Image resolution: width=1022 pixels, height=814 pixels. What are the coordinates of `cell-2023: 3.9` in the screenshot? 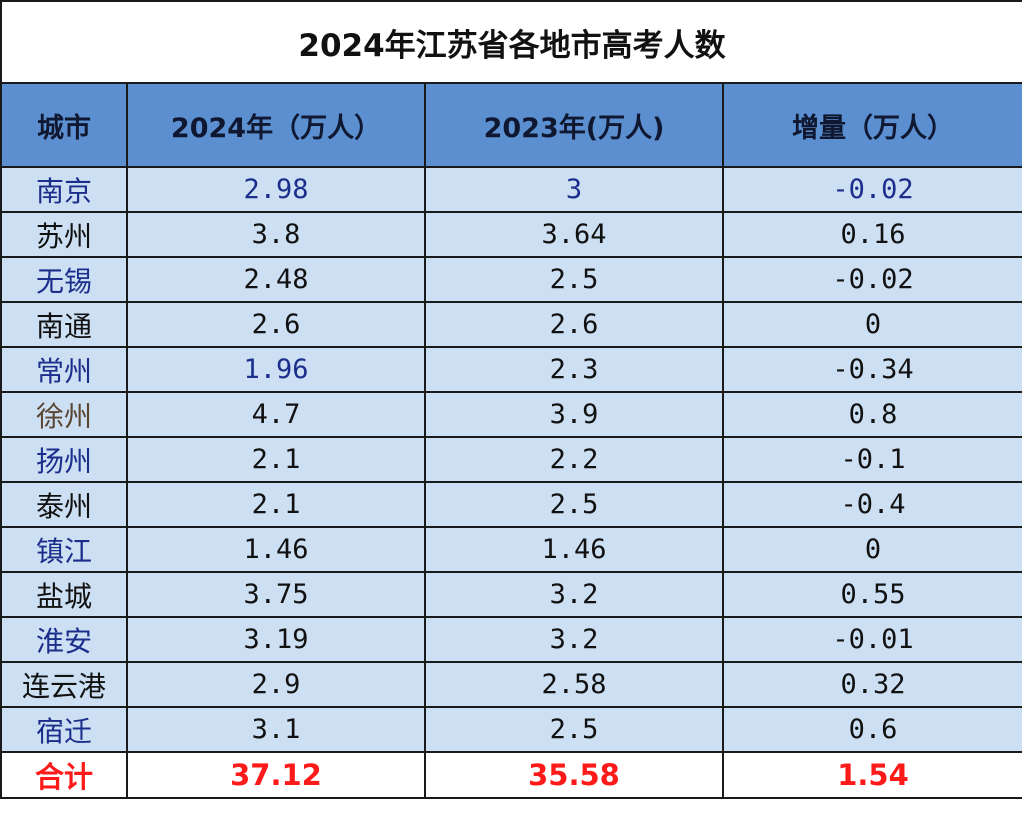 It's located at (574, 414).